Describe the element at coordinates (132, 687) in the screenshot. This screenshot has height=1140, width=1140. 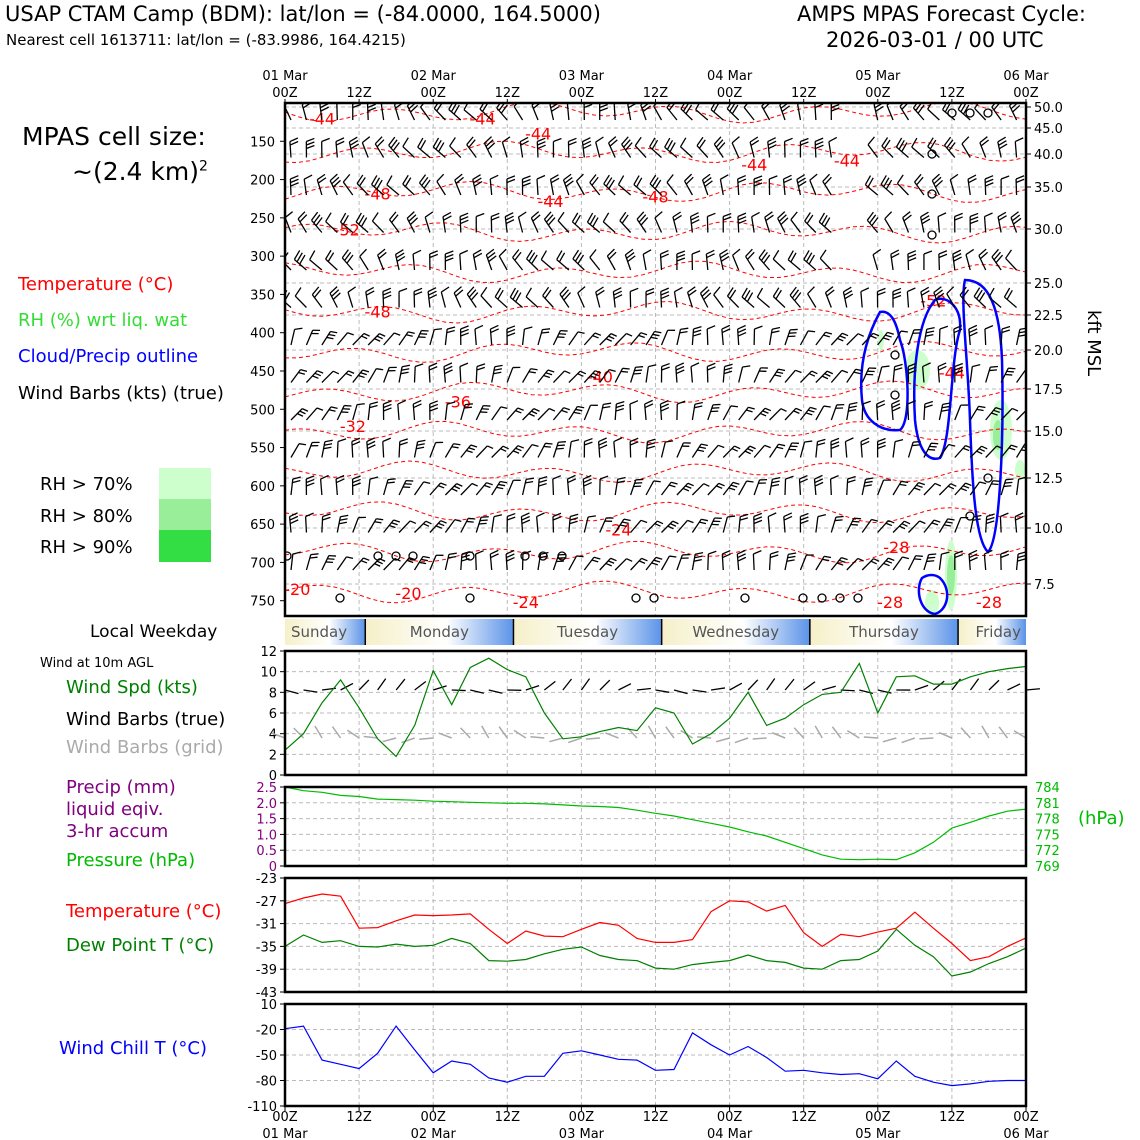
I see `legend-wind-speed: Wind Spd (kts)` at that location.